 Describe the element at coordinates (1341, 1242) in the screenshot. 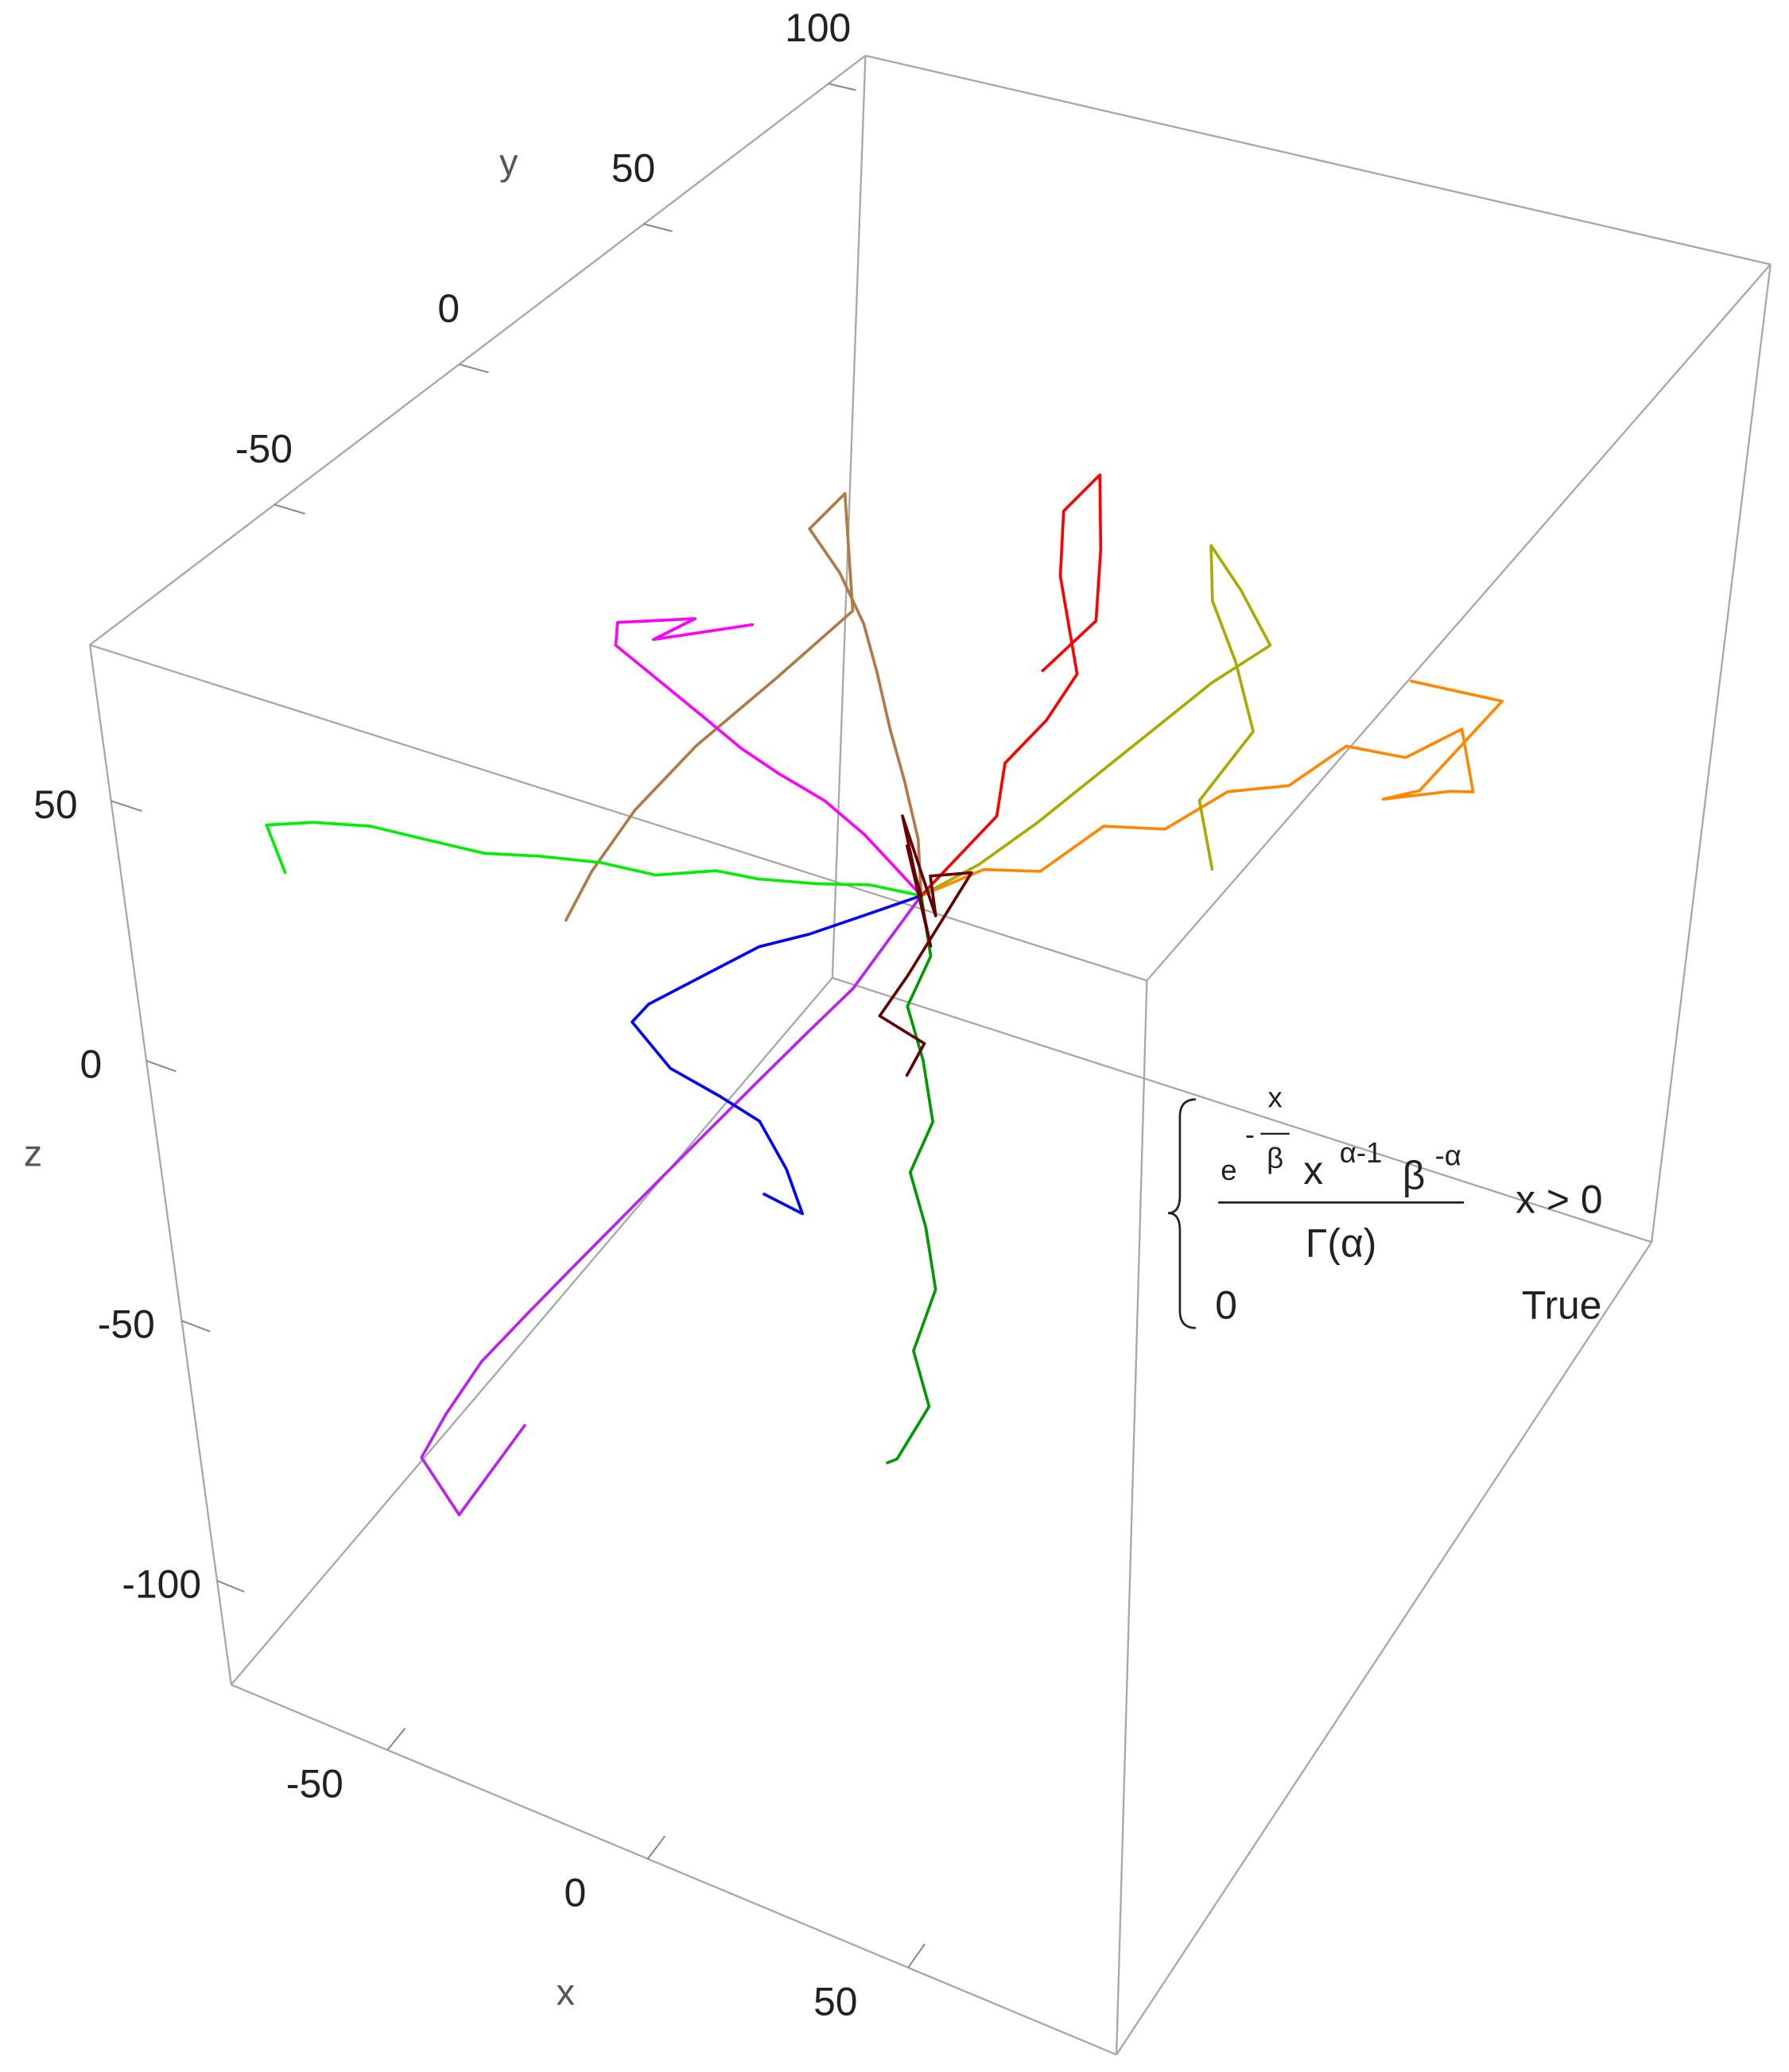

I see `denominator: Γ(α)` at that location.